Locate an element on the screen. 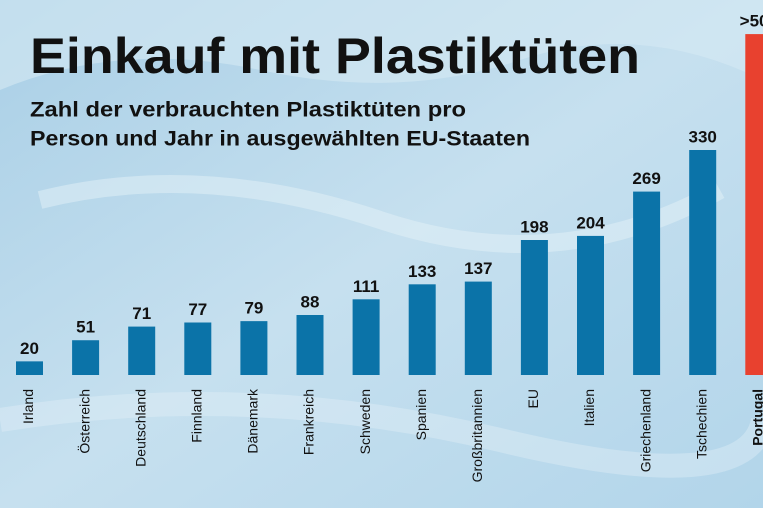  value-label: 204 is located at coordinates (590, 222).